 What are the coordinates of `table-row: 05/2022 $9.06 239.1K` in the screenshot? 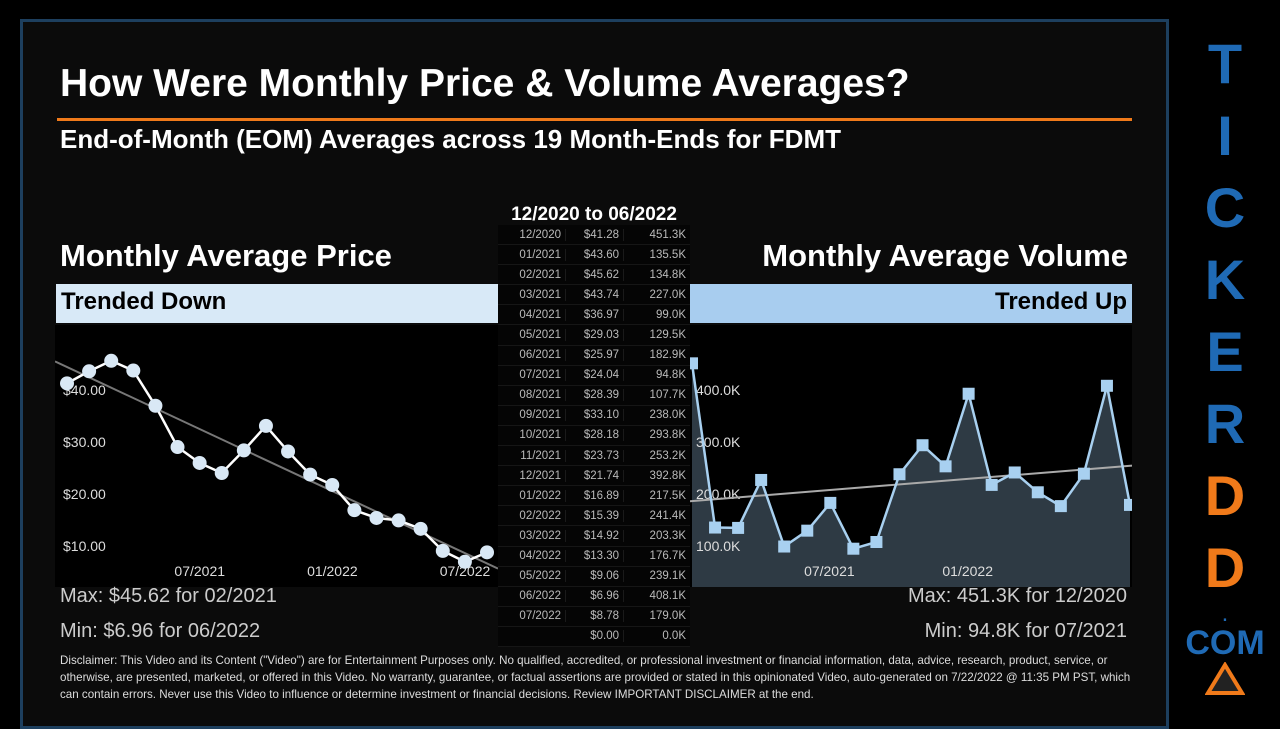 It's located at (594, 577).